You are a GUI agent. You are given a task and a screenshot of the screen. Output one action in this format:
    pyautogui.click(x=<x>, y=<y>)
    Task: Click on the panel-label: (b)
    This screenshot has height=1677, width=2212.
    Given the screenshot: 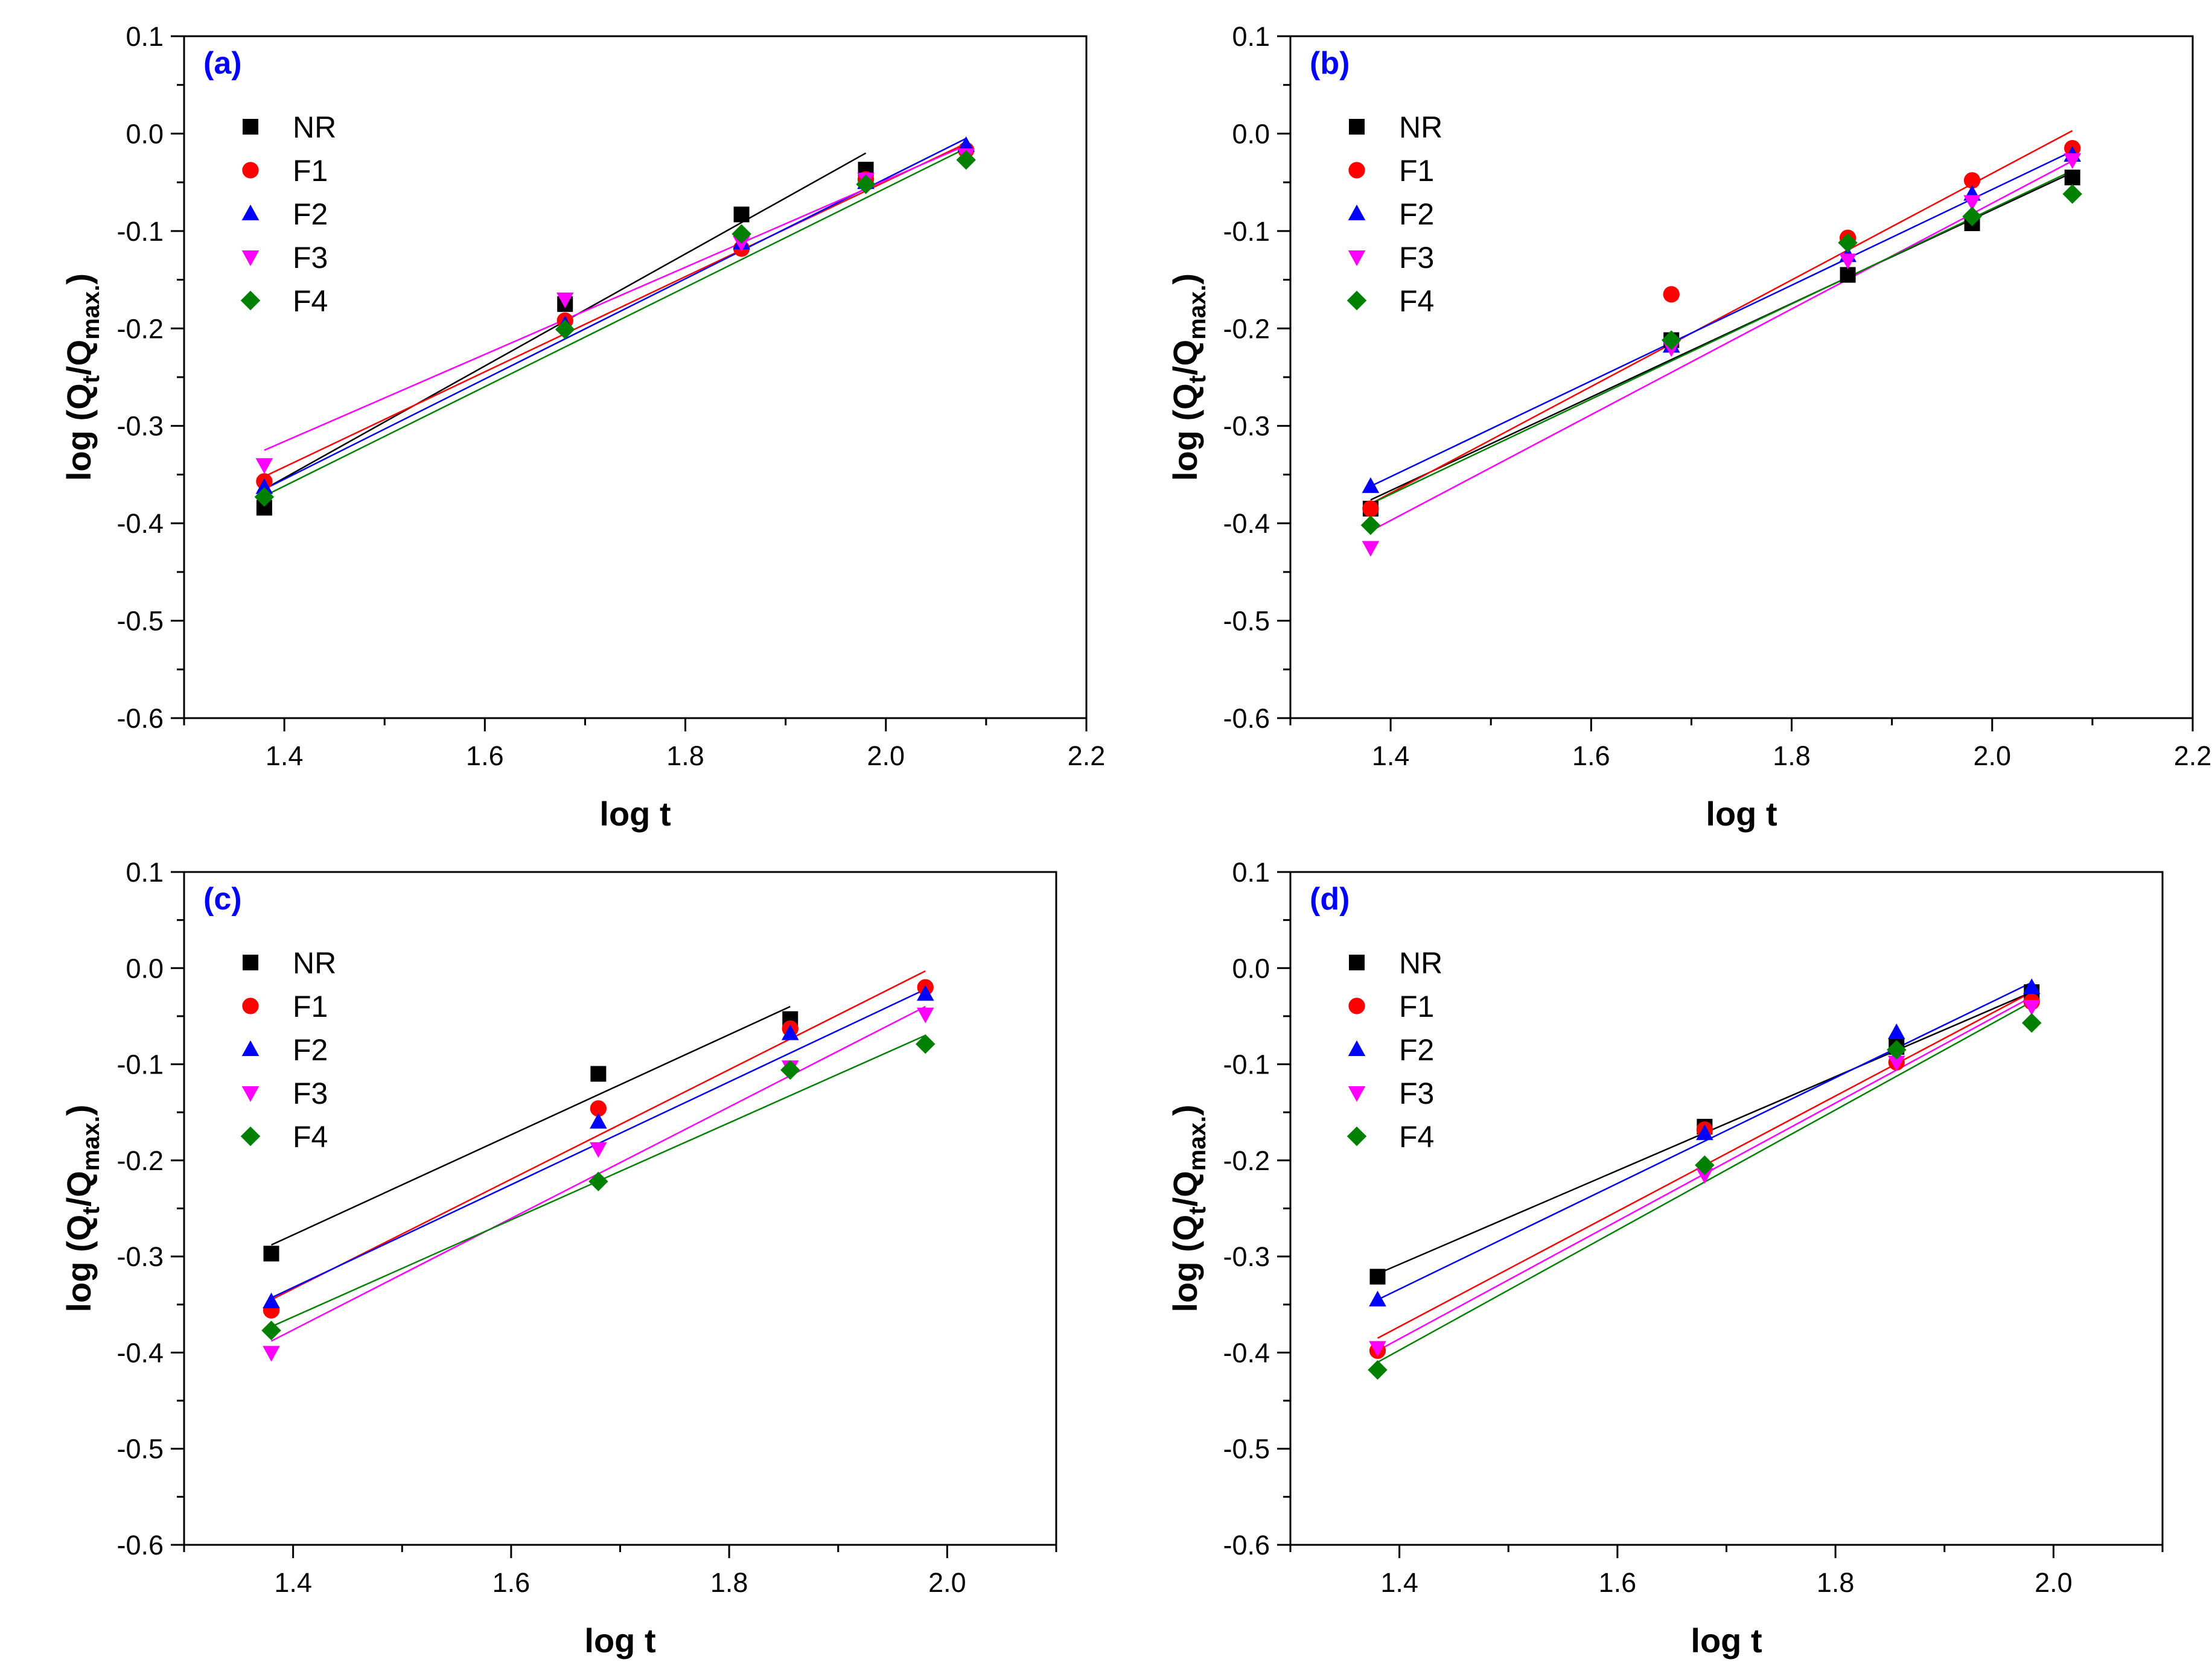 What is the action you would take?
    pyautogui.click(x=1330, y=63)
    